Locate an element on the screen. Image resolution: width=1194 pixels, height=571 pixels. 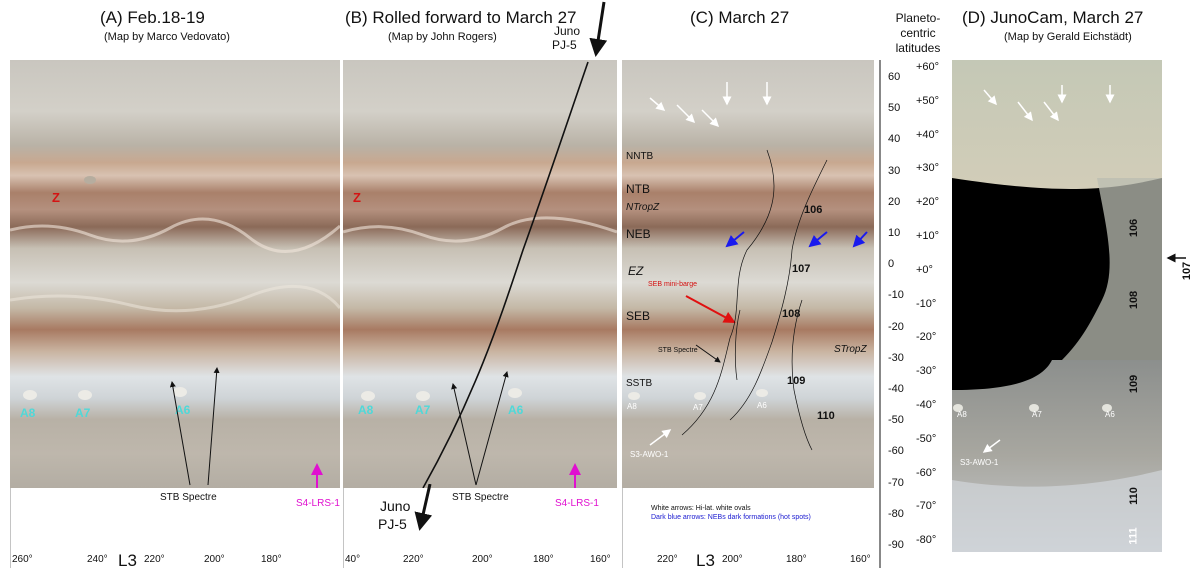
panel-d-lat-value: -40° is located at coordinates (926, 405).